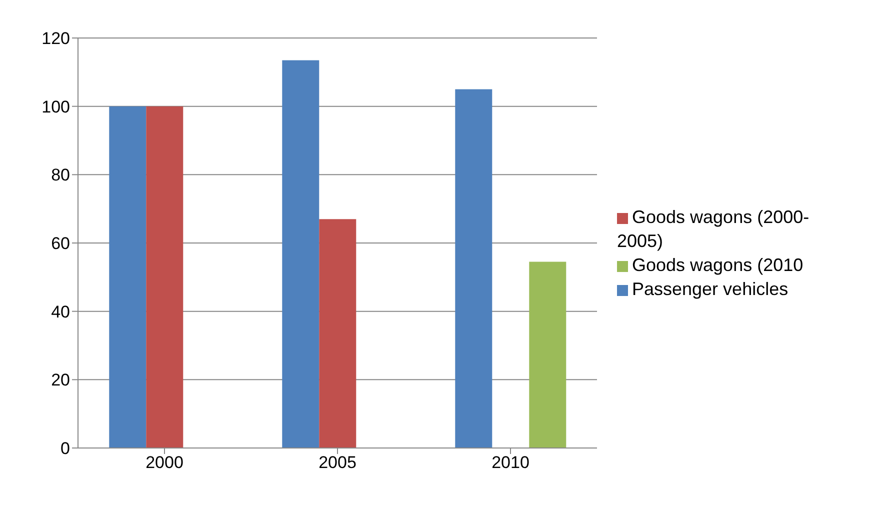 This screenshot has height=508, width=875. What do you see at coordinates (511, 462) in the screenshot?
I see `x-tick-label: 2010` at bounding box center [511, 462].